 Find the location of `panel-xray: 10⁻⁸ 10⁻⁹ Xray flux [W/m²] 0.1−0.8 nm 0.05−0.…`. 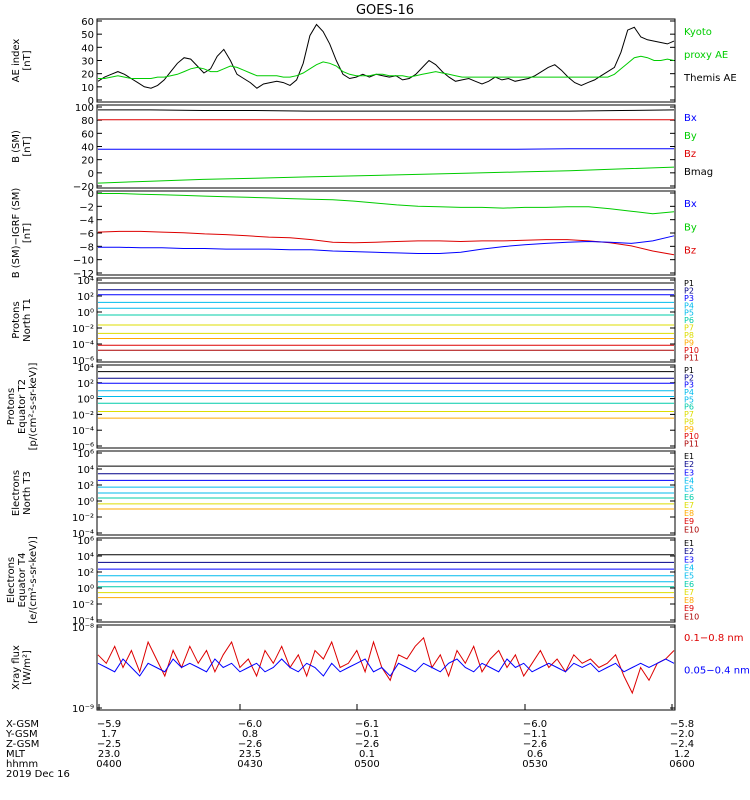

panel-xray: 10⁻⁸ 10⁻⁹ Xray flux [W/m²] 0.1−0.8 nm 0.05−0.… is located at coordinates (380, 669).